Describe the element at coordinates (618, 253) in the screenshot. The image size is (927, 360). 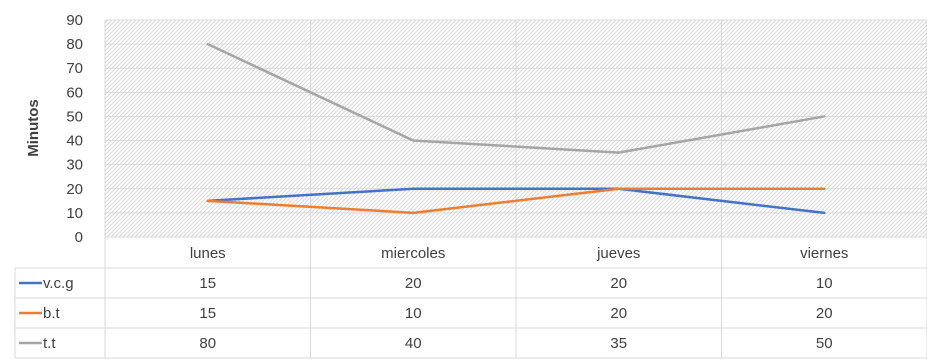
I see `category-label: jueves` at that location.